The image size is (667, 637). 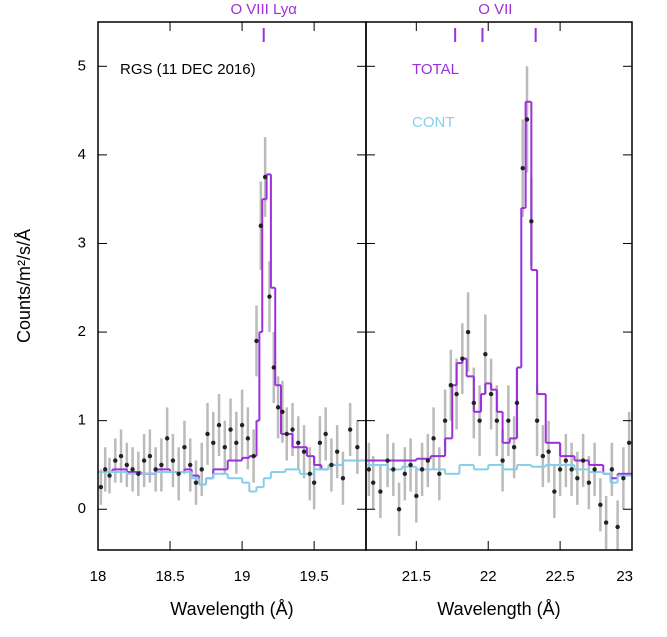 What do you see at coordinates (169, 576) in the screenshot?
I see `x-tick-label: 18.5` at bounding box center [169, 576].